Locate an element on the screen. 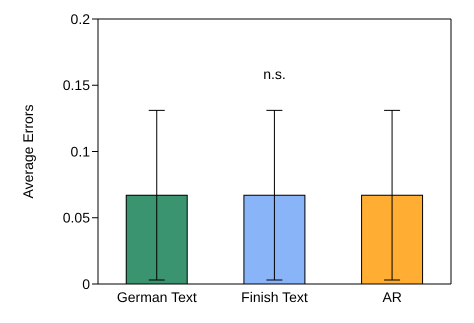  y-tick-label: 0.1 is located at coordinates (80, 151).